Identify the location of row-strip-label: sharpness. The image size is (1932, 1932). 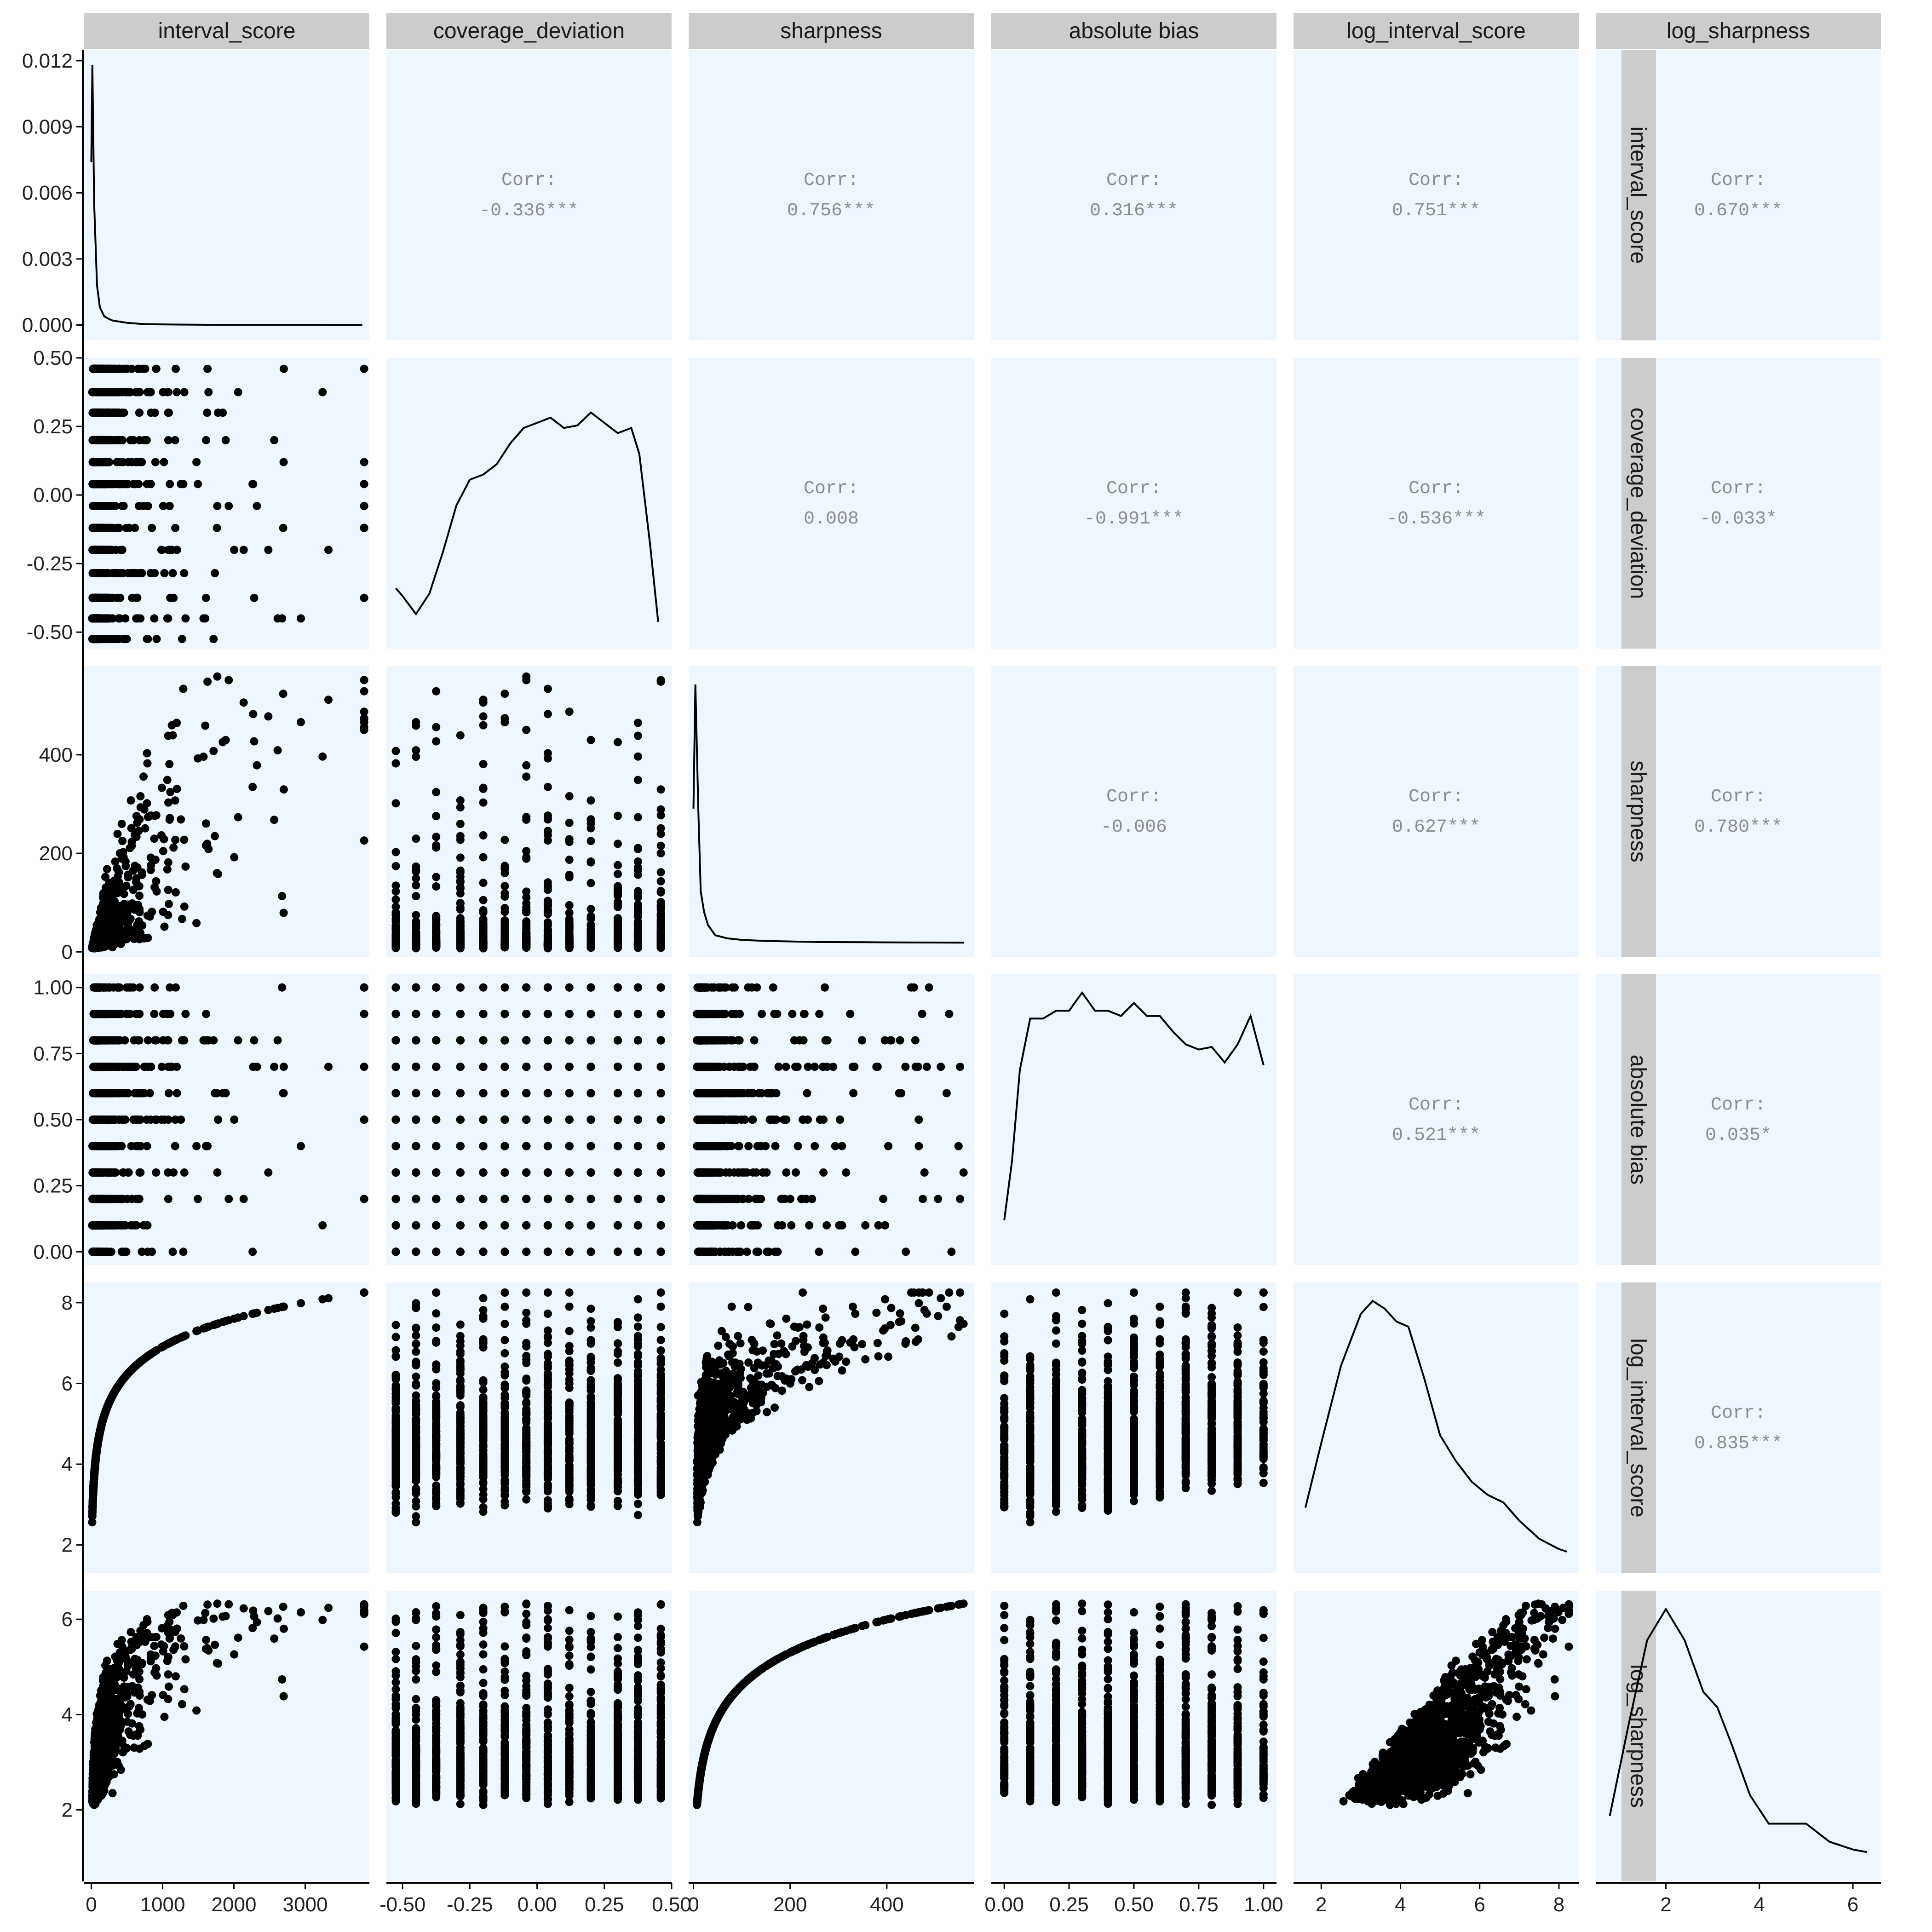
(1638, 811).